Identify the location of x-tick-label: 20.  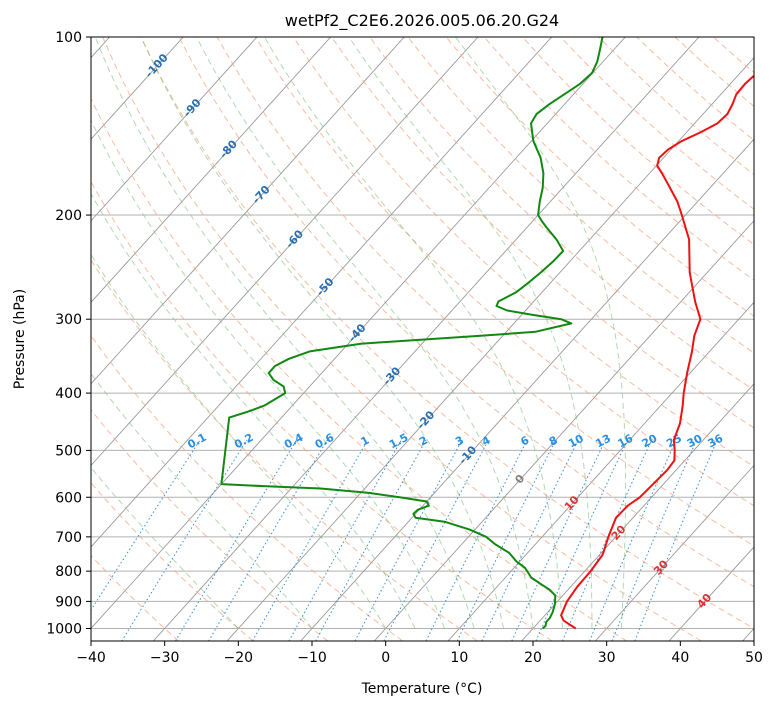
(533, 658).